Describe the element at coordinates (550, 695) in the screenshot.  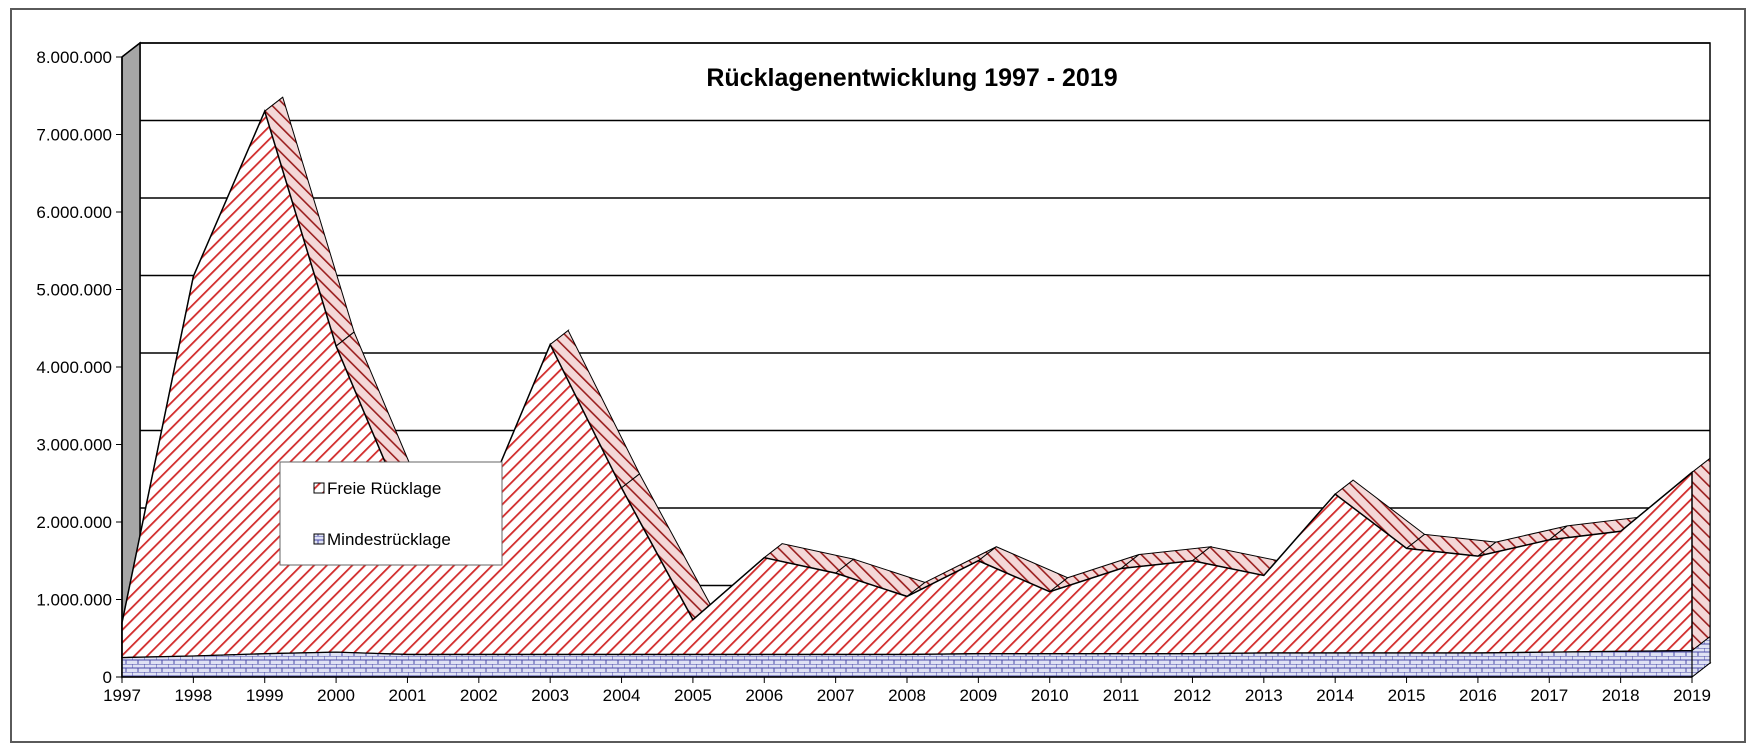
I see `x-tick-label-2003: 2003` at that location.